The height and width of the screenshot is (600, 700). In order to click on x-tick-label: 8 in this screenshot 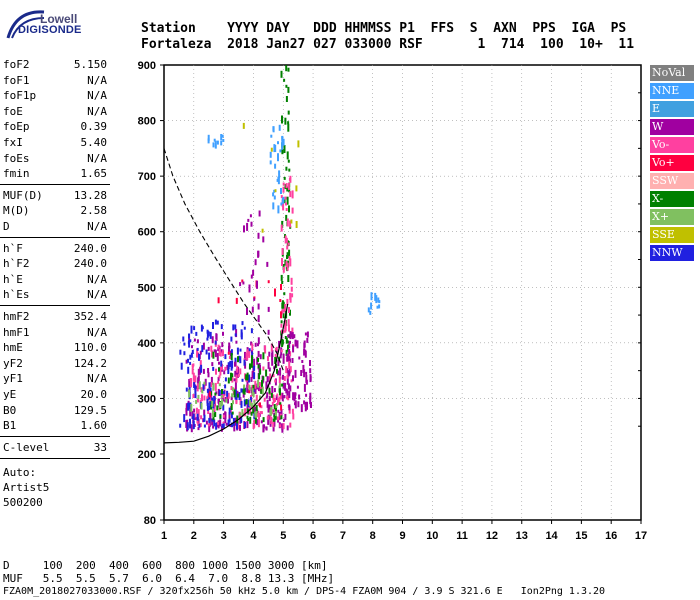, I will do `click(373, 536)`.